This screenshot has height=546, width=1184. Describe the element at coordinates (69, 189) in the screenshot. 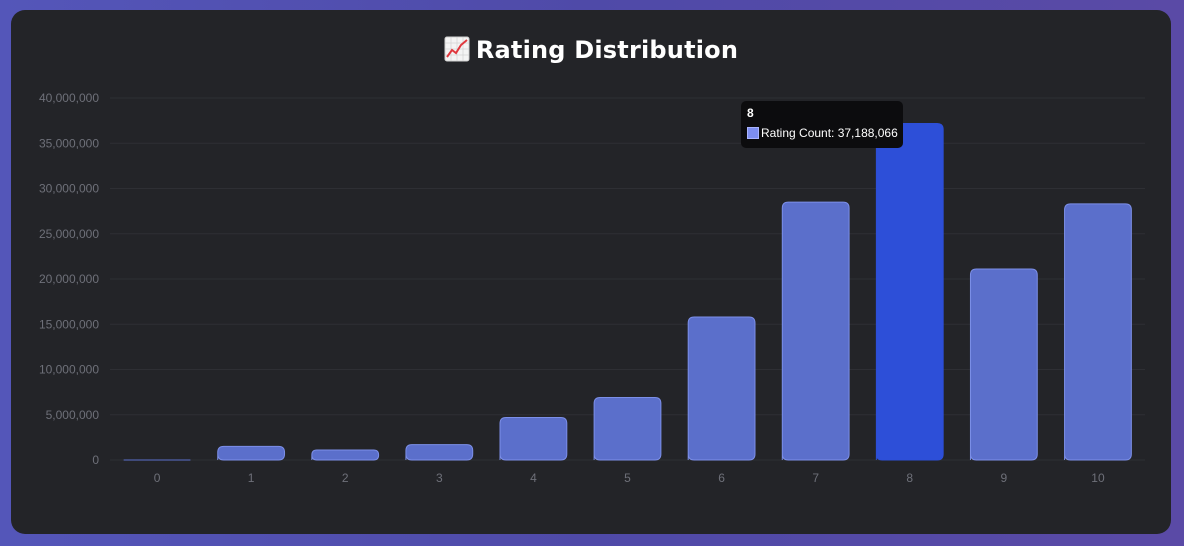

I see `y-tick-label: 30,000,000` at that location.